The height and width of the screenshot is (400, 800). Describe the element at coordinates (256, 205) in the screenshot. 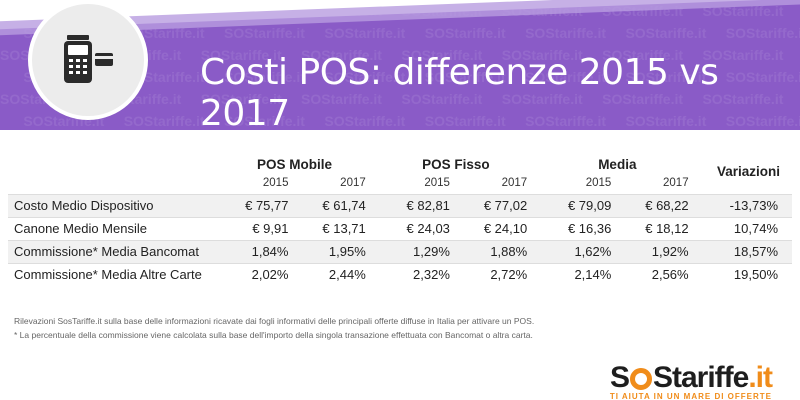

I see `table-cell: € 75,77` at that location.